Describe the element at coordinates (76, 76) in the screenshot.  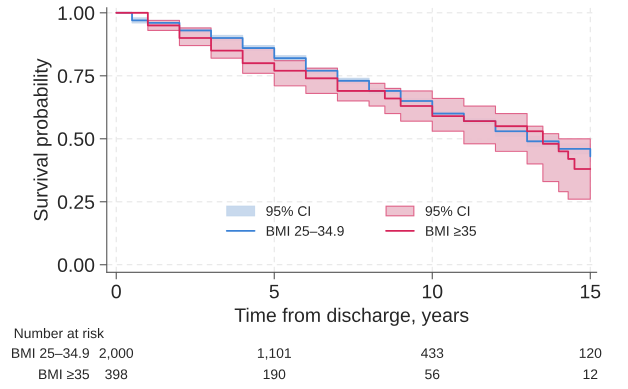
I see `y-tick-label: 0.75` at that location.